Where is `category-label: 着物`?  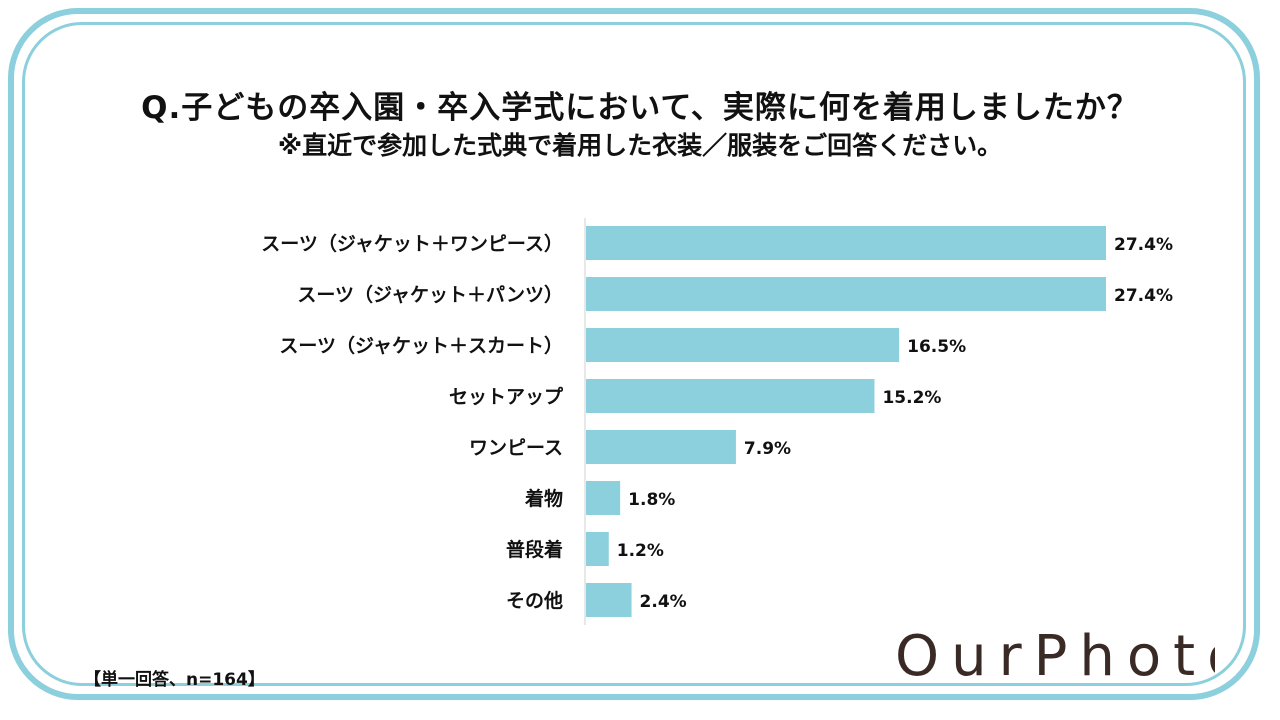
category-label: 着物 is located at coordinates (544, 498).